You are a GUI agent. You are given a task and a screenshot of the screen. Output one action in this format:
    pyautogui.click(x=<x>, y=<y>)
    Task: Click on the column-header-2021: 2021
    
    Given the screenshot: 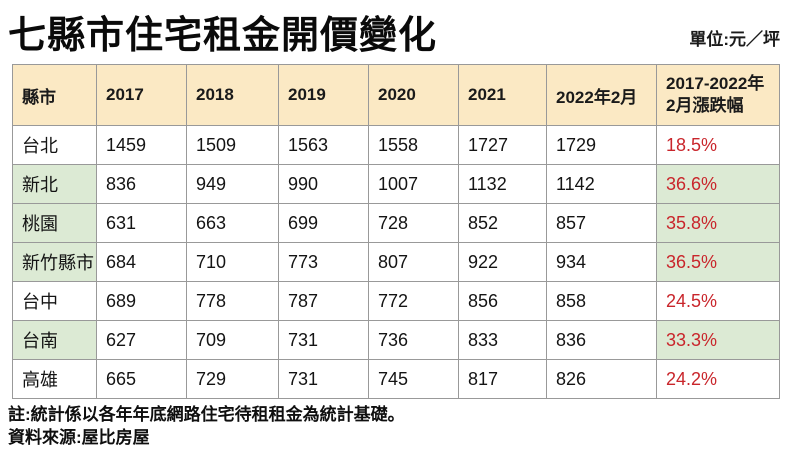 What is the action you would take?
    pyautogui.click(x=502, y=95)
    